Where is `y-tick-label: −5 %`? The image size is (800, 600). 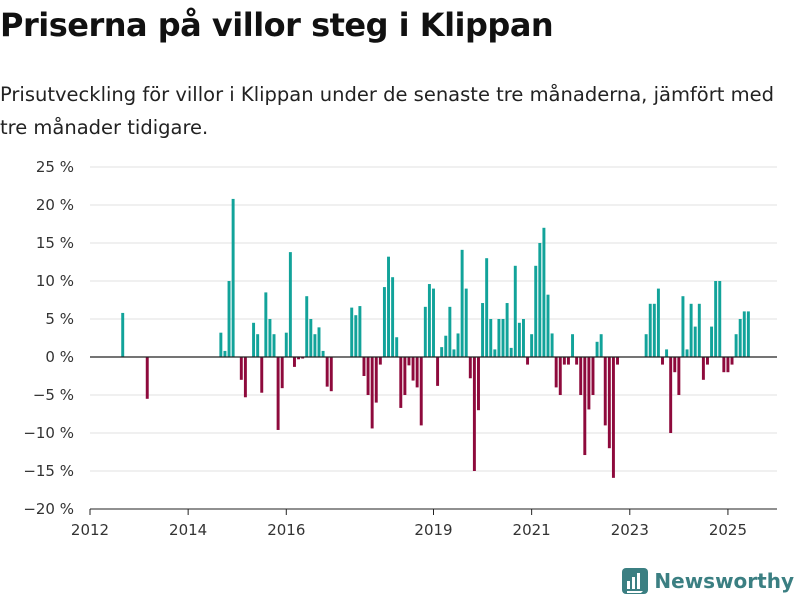
y-tick-label: −5 % is located at coordinates (53, 395).